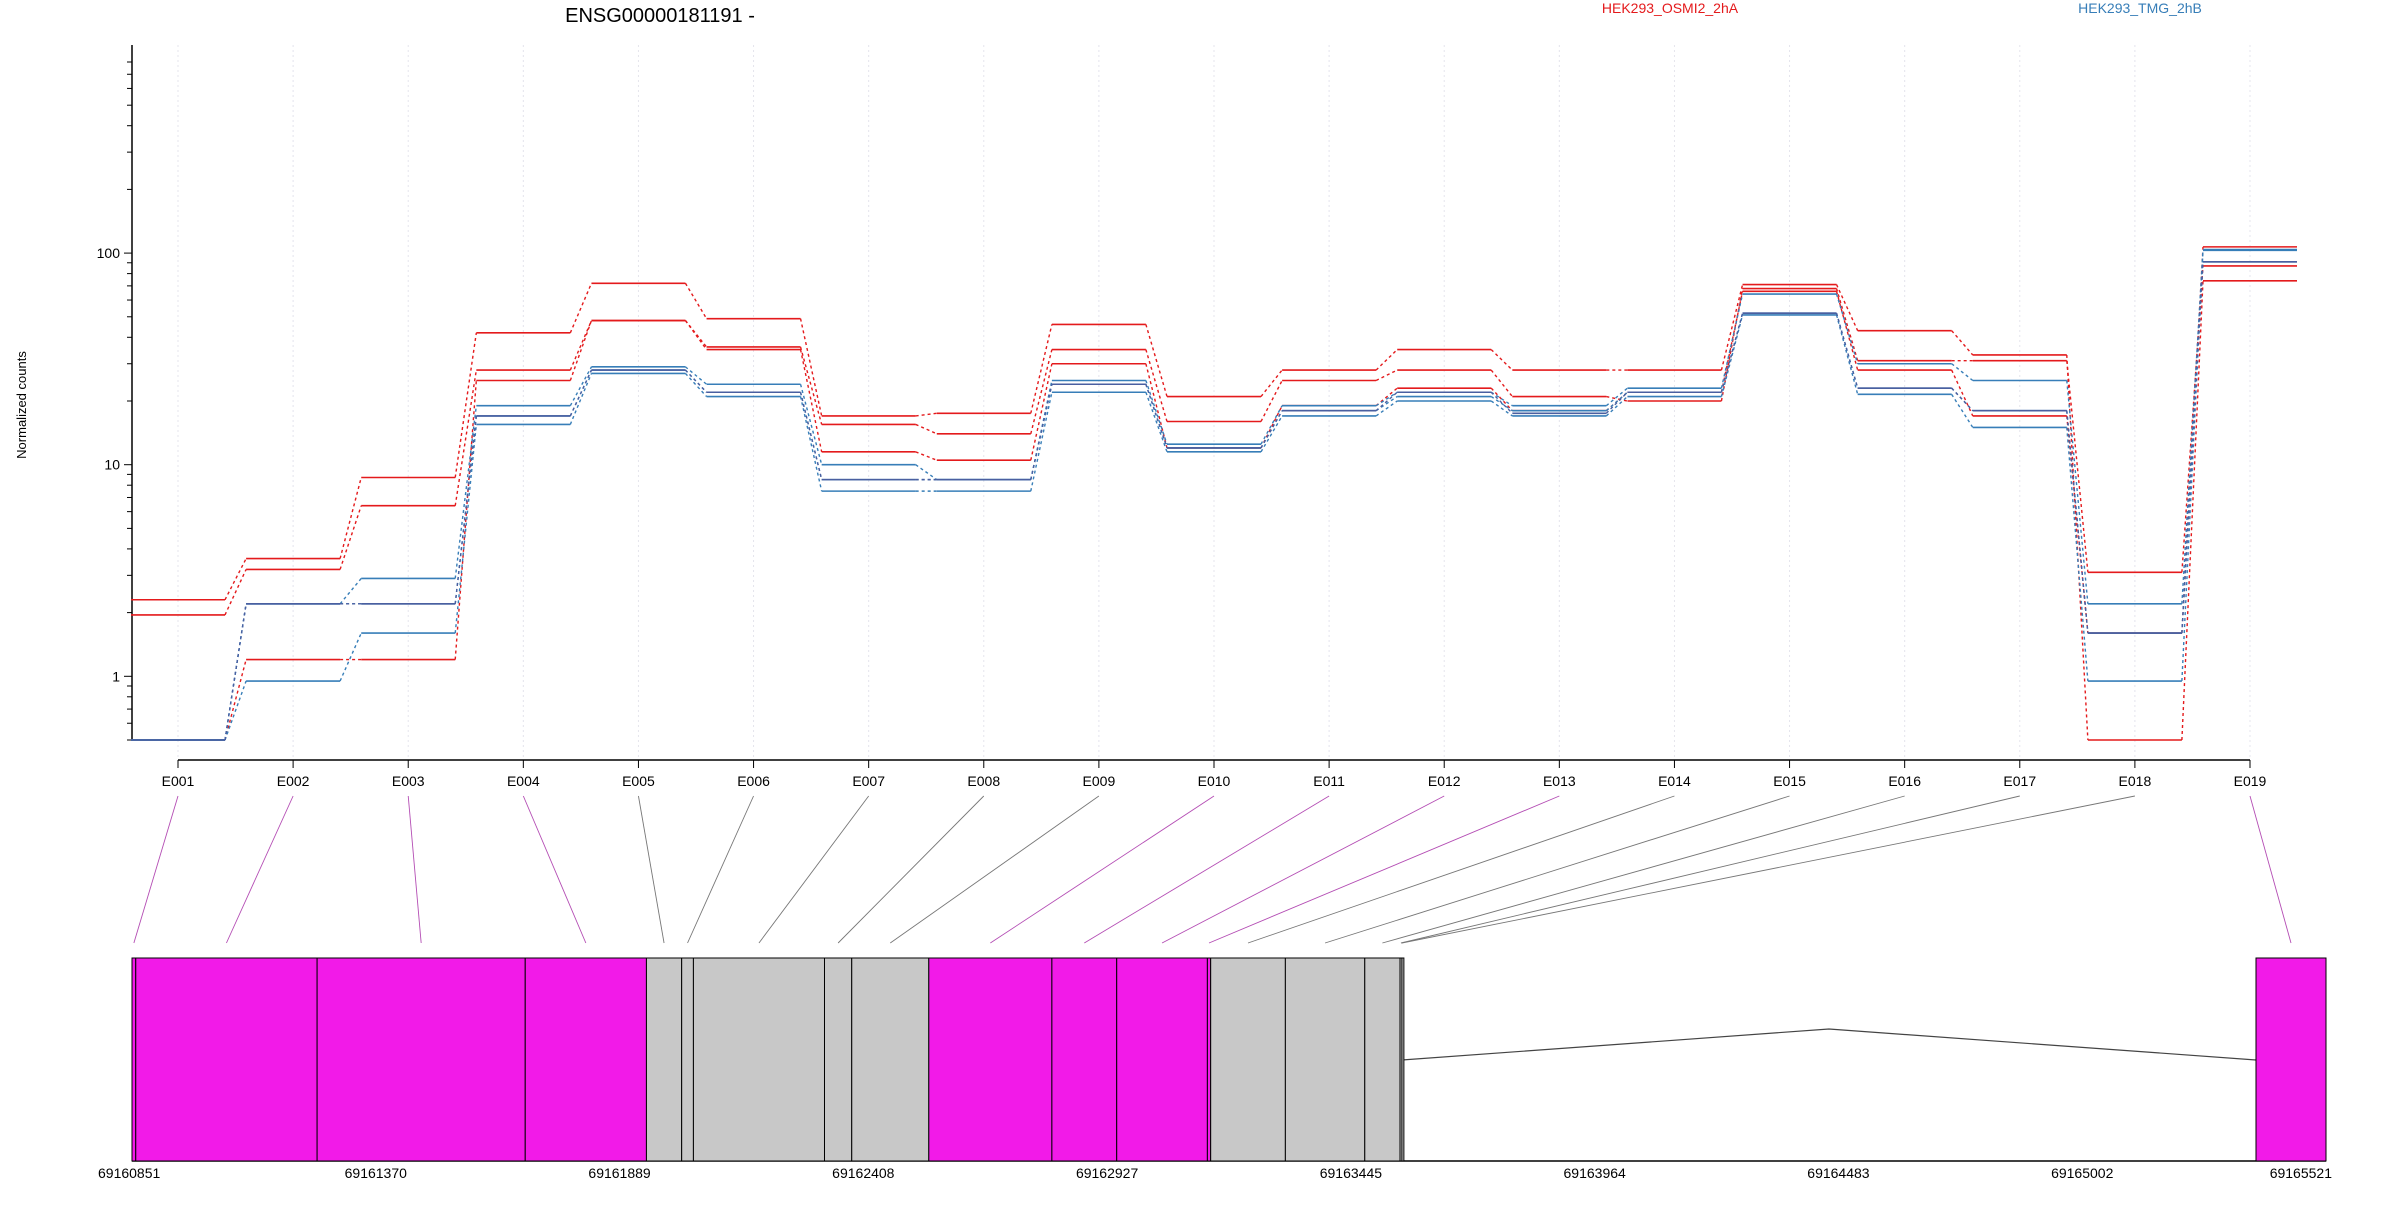 Image resolution: width=2400 pixels, height=1205 pixels. I want to click on legend-label-tmg: HEK293_TMG_2hB, so click(2140, 8).